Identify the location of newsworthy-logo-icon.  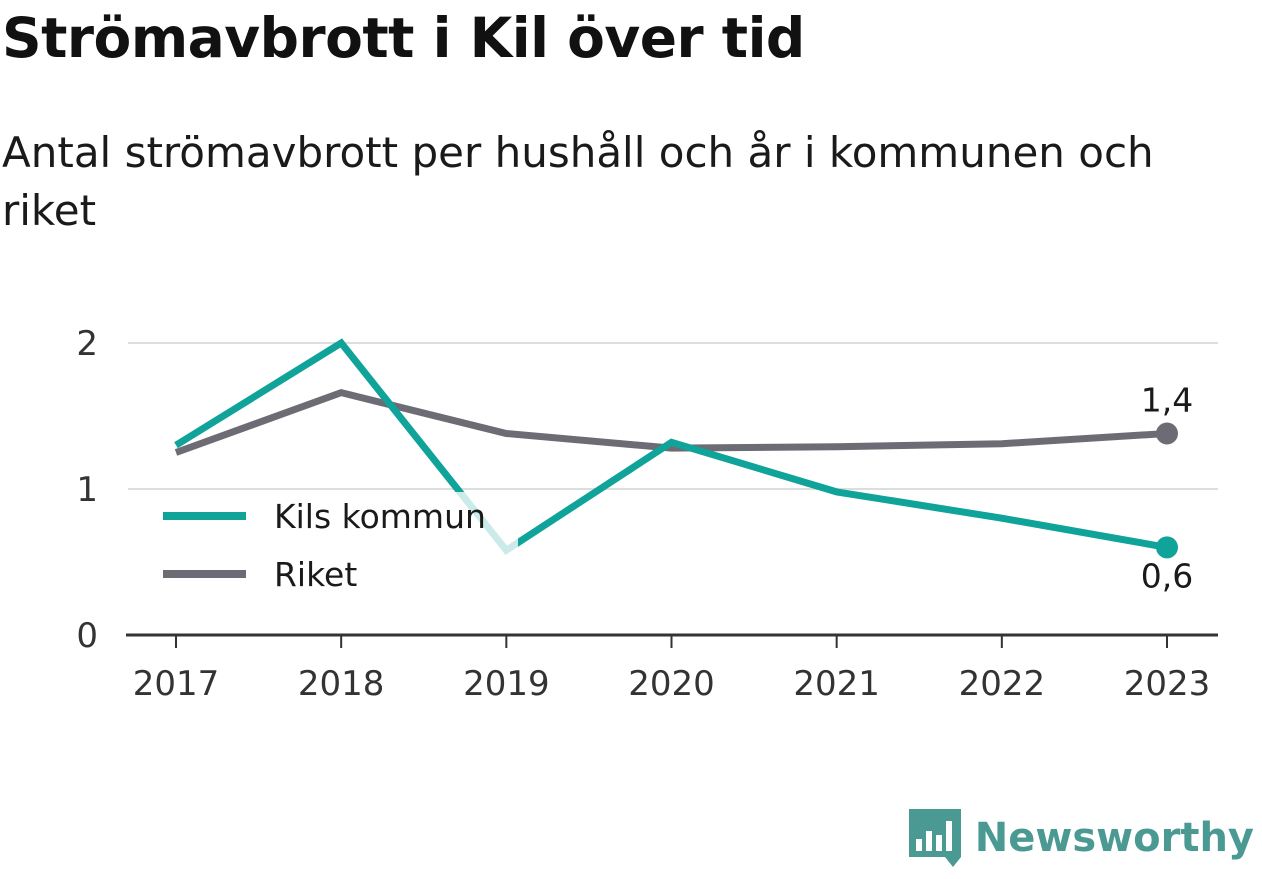
(934, 838).